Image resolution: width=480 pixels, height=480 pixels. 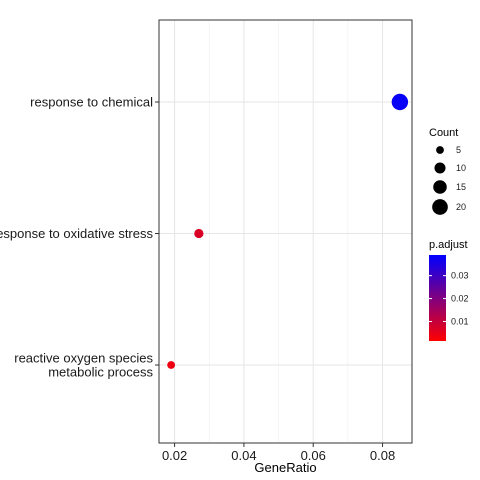 What do you see at coordinates (460, 322) in the screenshot?
I see `color-legend-label: 0.01` at bounding box center [460, 322].